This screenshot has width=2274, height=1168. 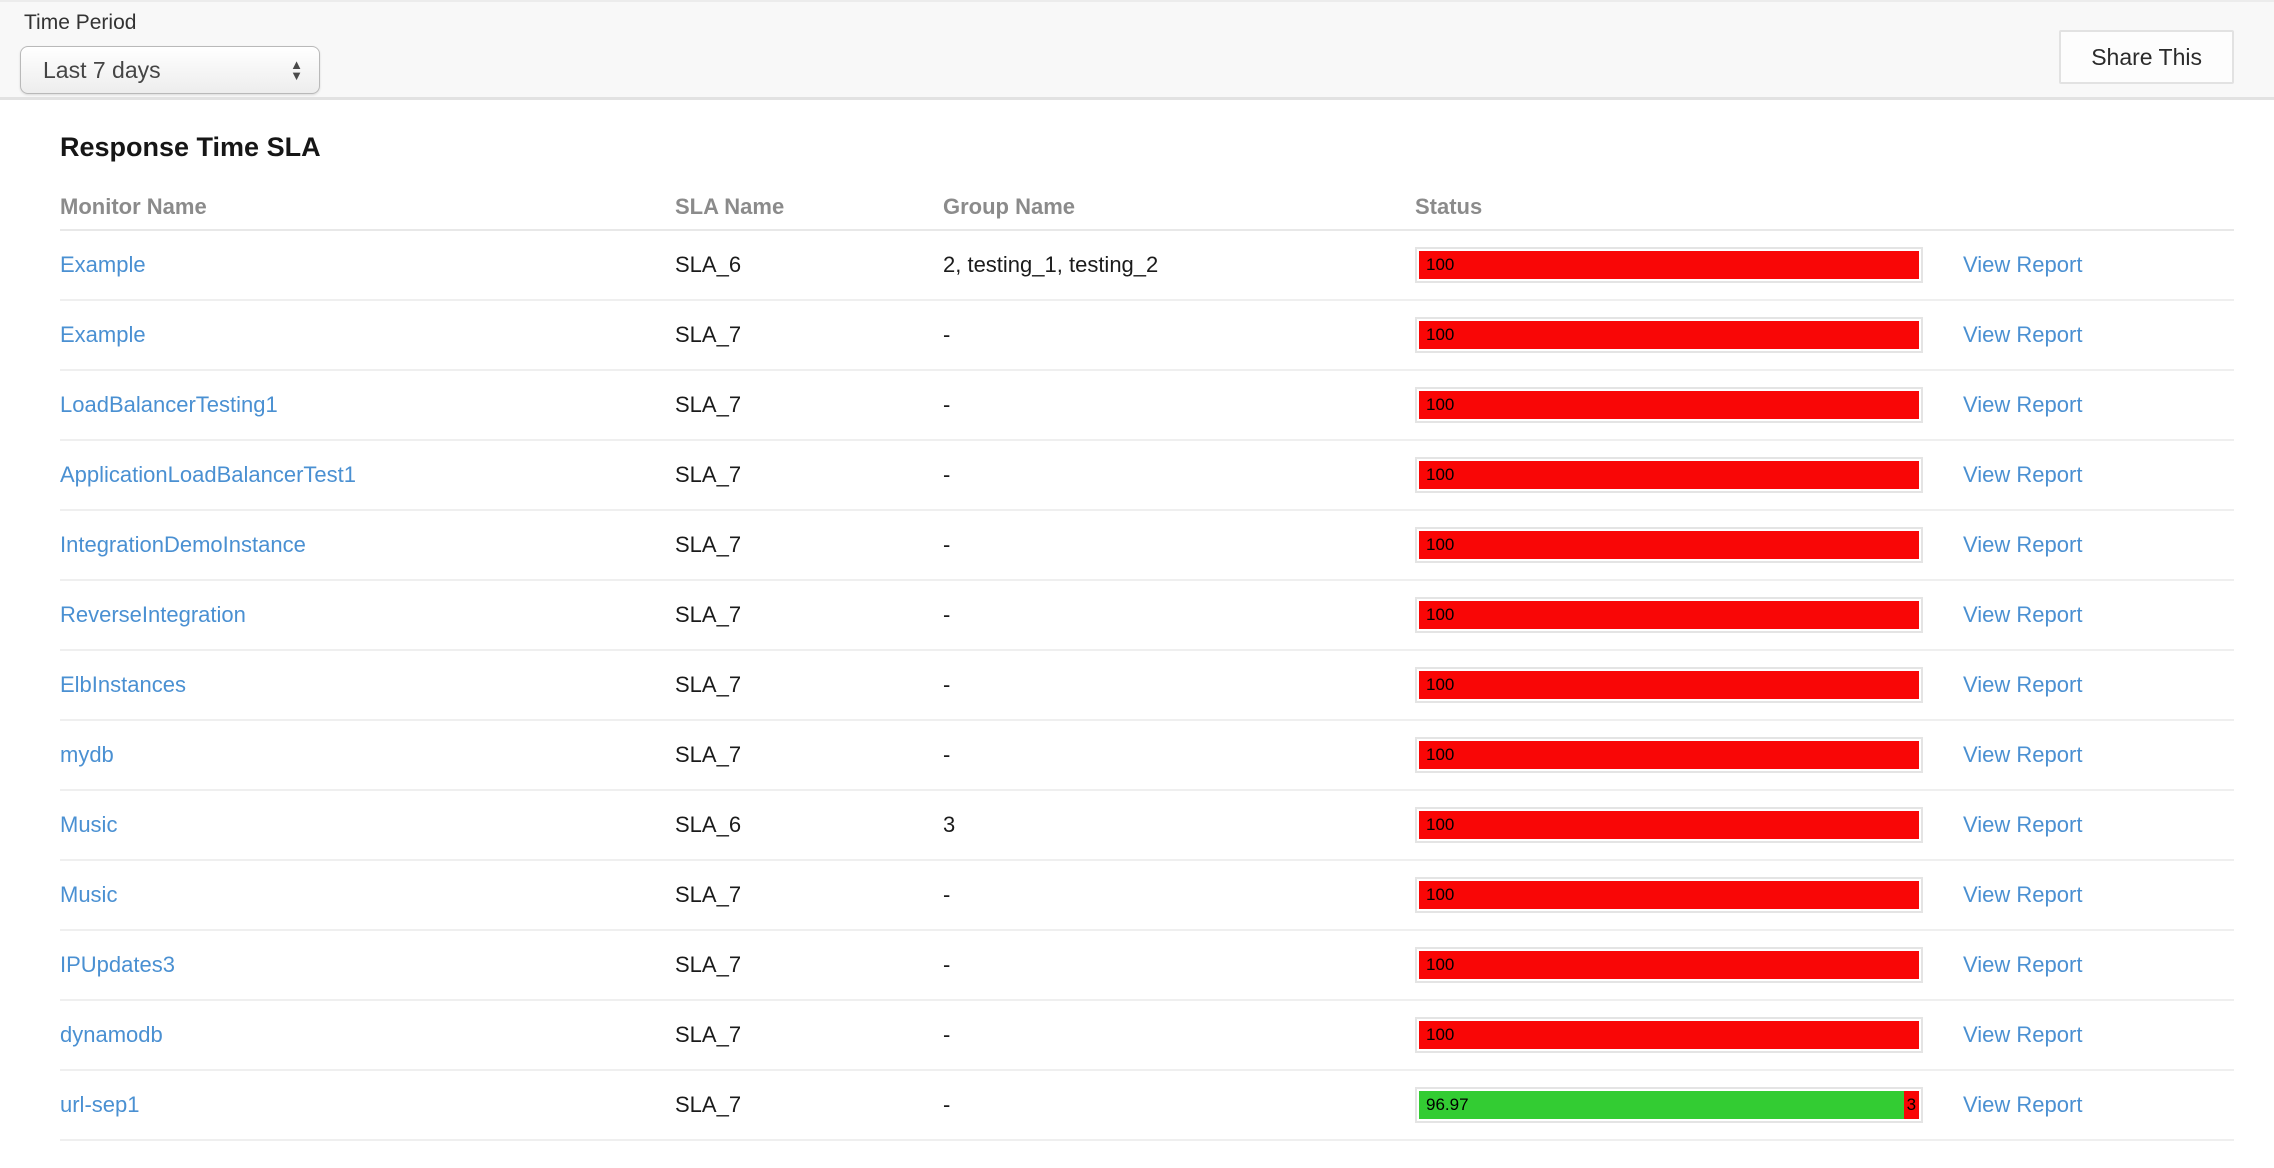 What do you see at coordinates (1147, 1106) in the screenshot?
I see `table-row: url-sep1 SLA_7 - 96.97 3 View Report` at bounding box center [1147, 1106].